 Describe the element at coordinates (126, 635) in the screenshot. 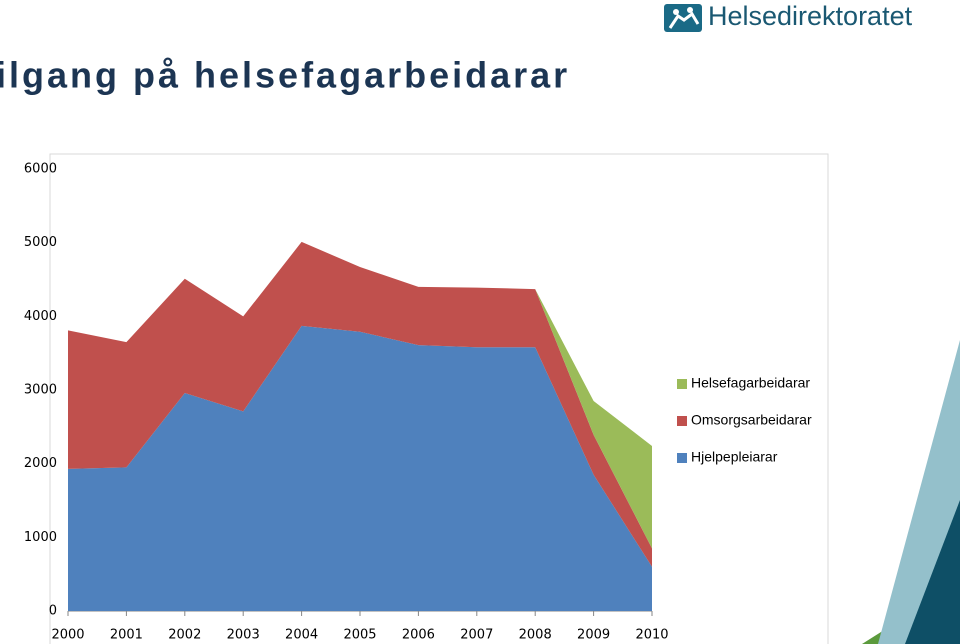

I see `x-tick-label: 2001` at that location.